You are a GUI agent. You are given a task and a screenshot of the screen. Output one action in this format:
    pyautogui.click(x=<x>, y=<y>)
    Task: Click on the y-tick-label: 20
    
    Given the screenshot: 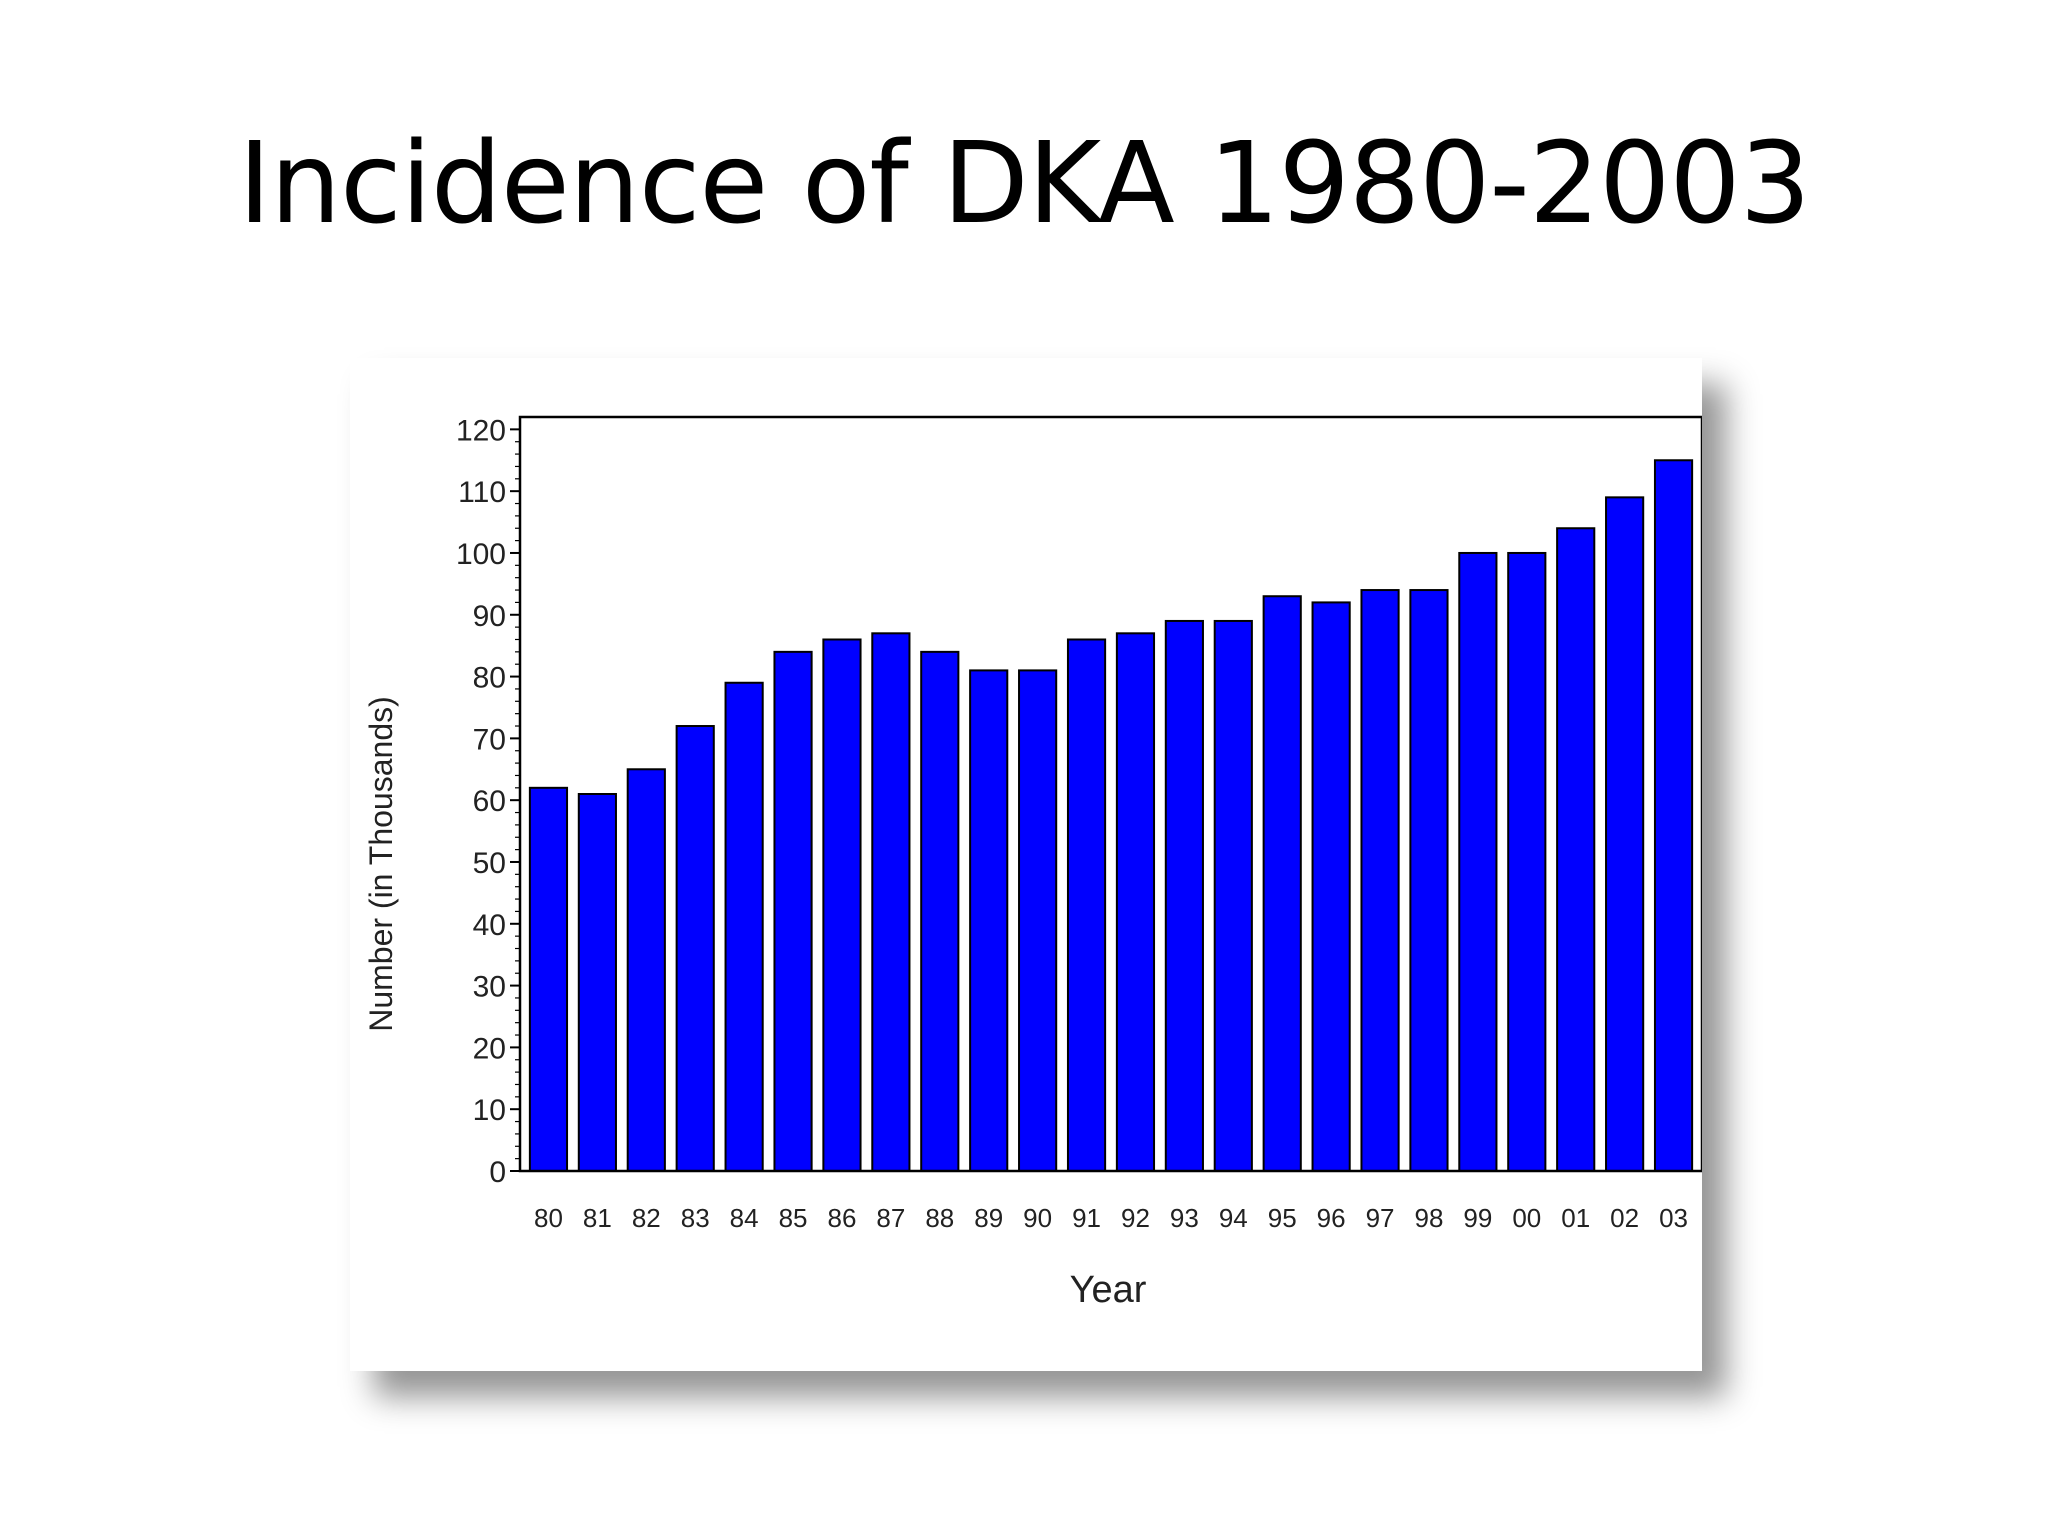 What is the action you would take?
    pyautogui.click(x=489, y=1048)
    